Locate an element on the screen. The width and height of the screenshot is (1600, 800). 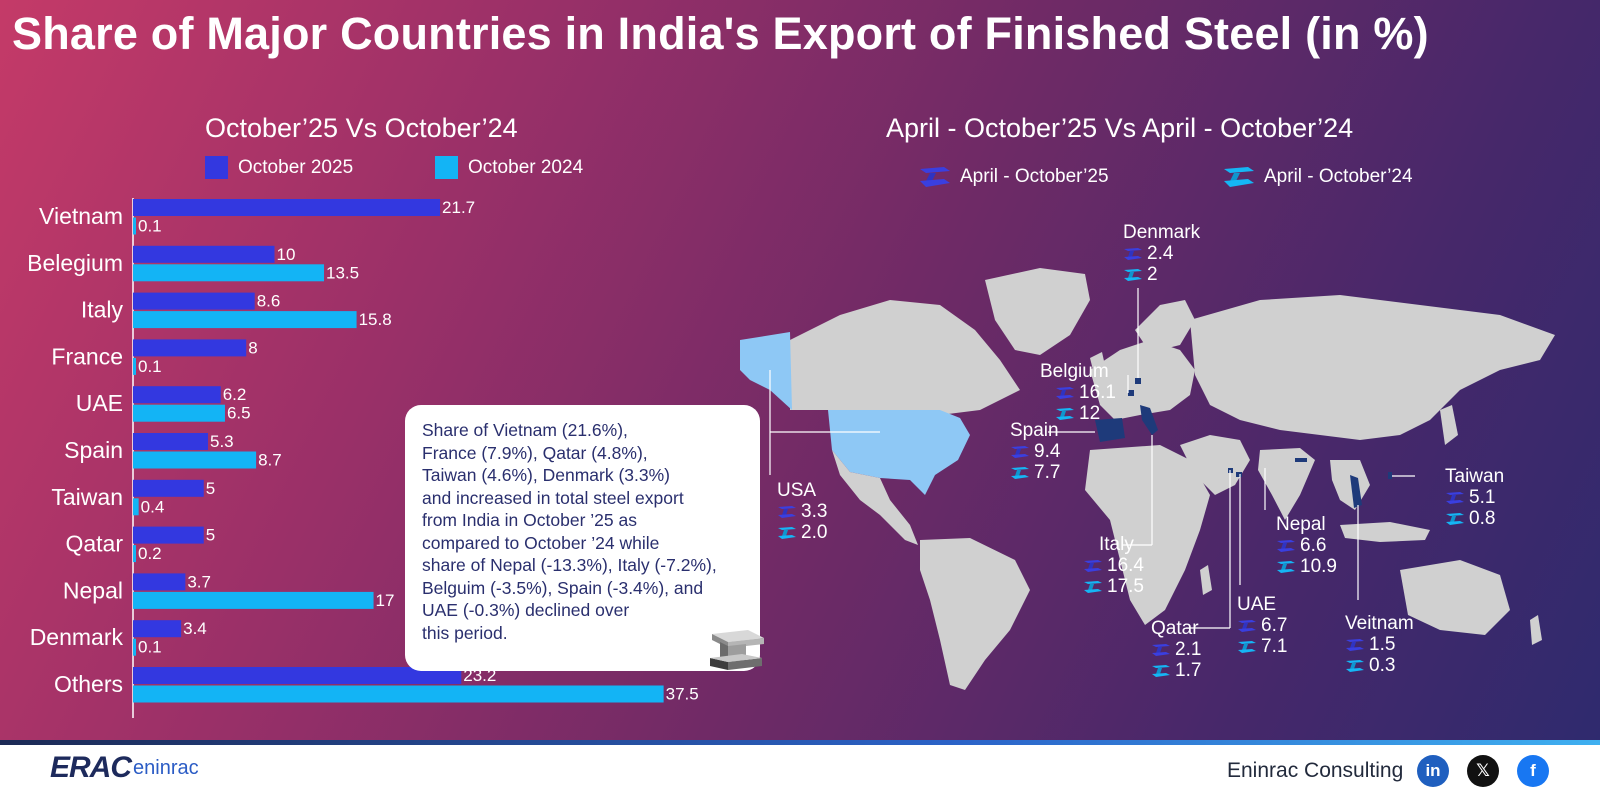
map-value-24: 12 is located at coordinates (1090, 413).